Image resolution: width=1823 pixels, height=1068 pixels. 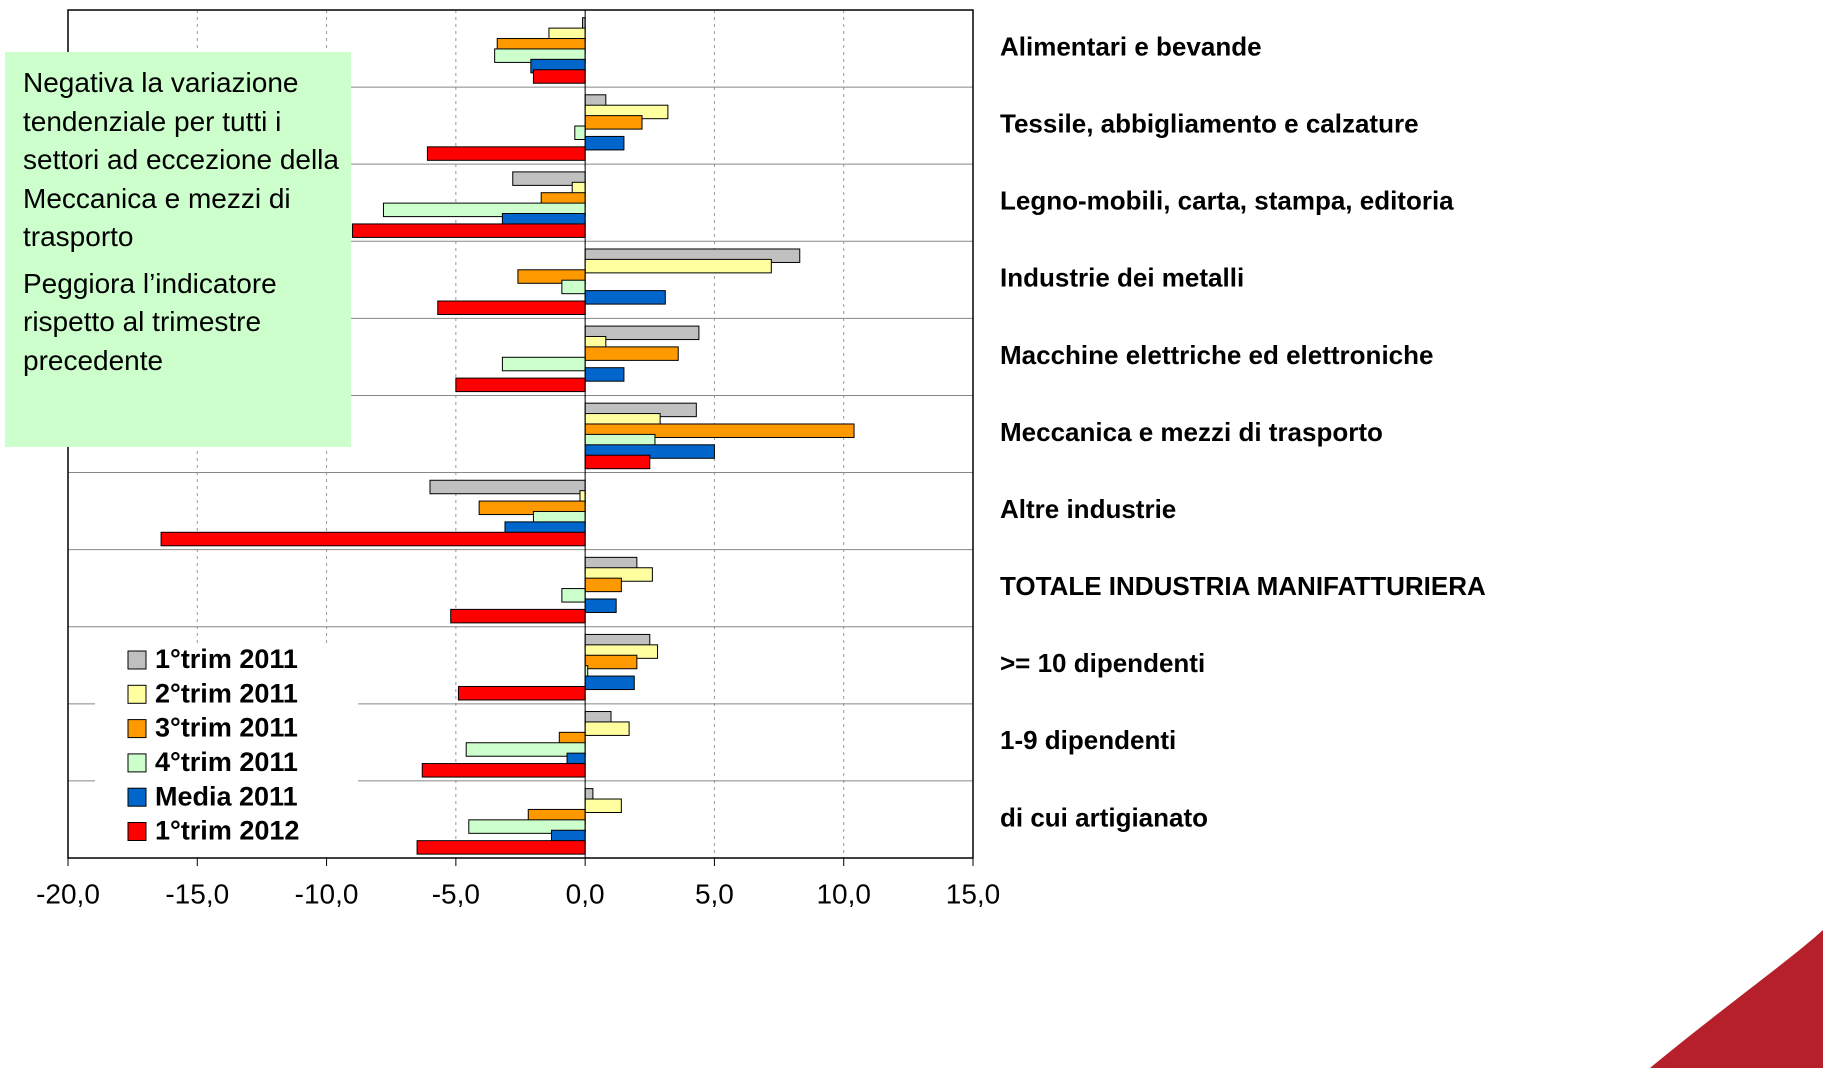 What do you see at coordinates (585, 893) in the screenshot?
I see `x-tick-label: 0,0` at bounding box center [585, 893].